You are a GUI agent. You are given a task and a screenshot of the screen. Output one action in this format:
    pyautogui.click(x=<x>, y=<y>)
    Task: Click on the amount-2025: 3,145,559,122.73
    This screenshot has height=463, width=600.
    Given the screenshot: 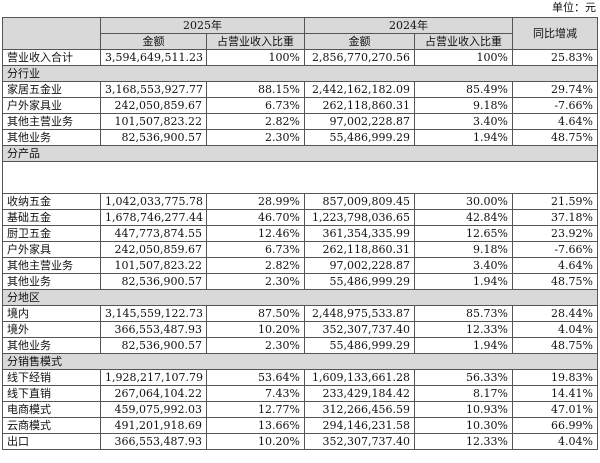 What is the action you would take?
    pyautogui.click(x=153, y=313)
    